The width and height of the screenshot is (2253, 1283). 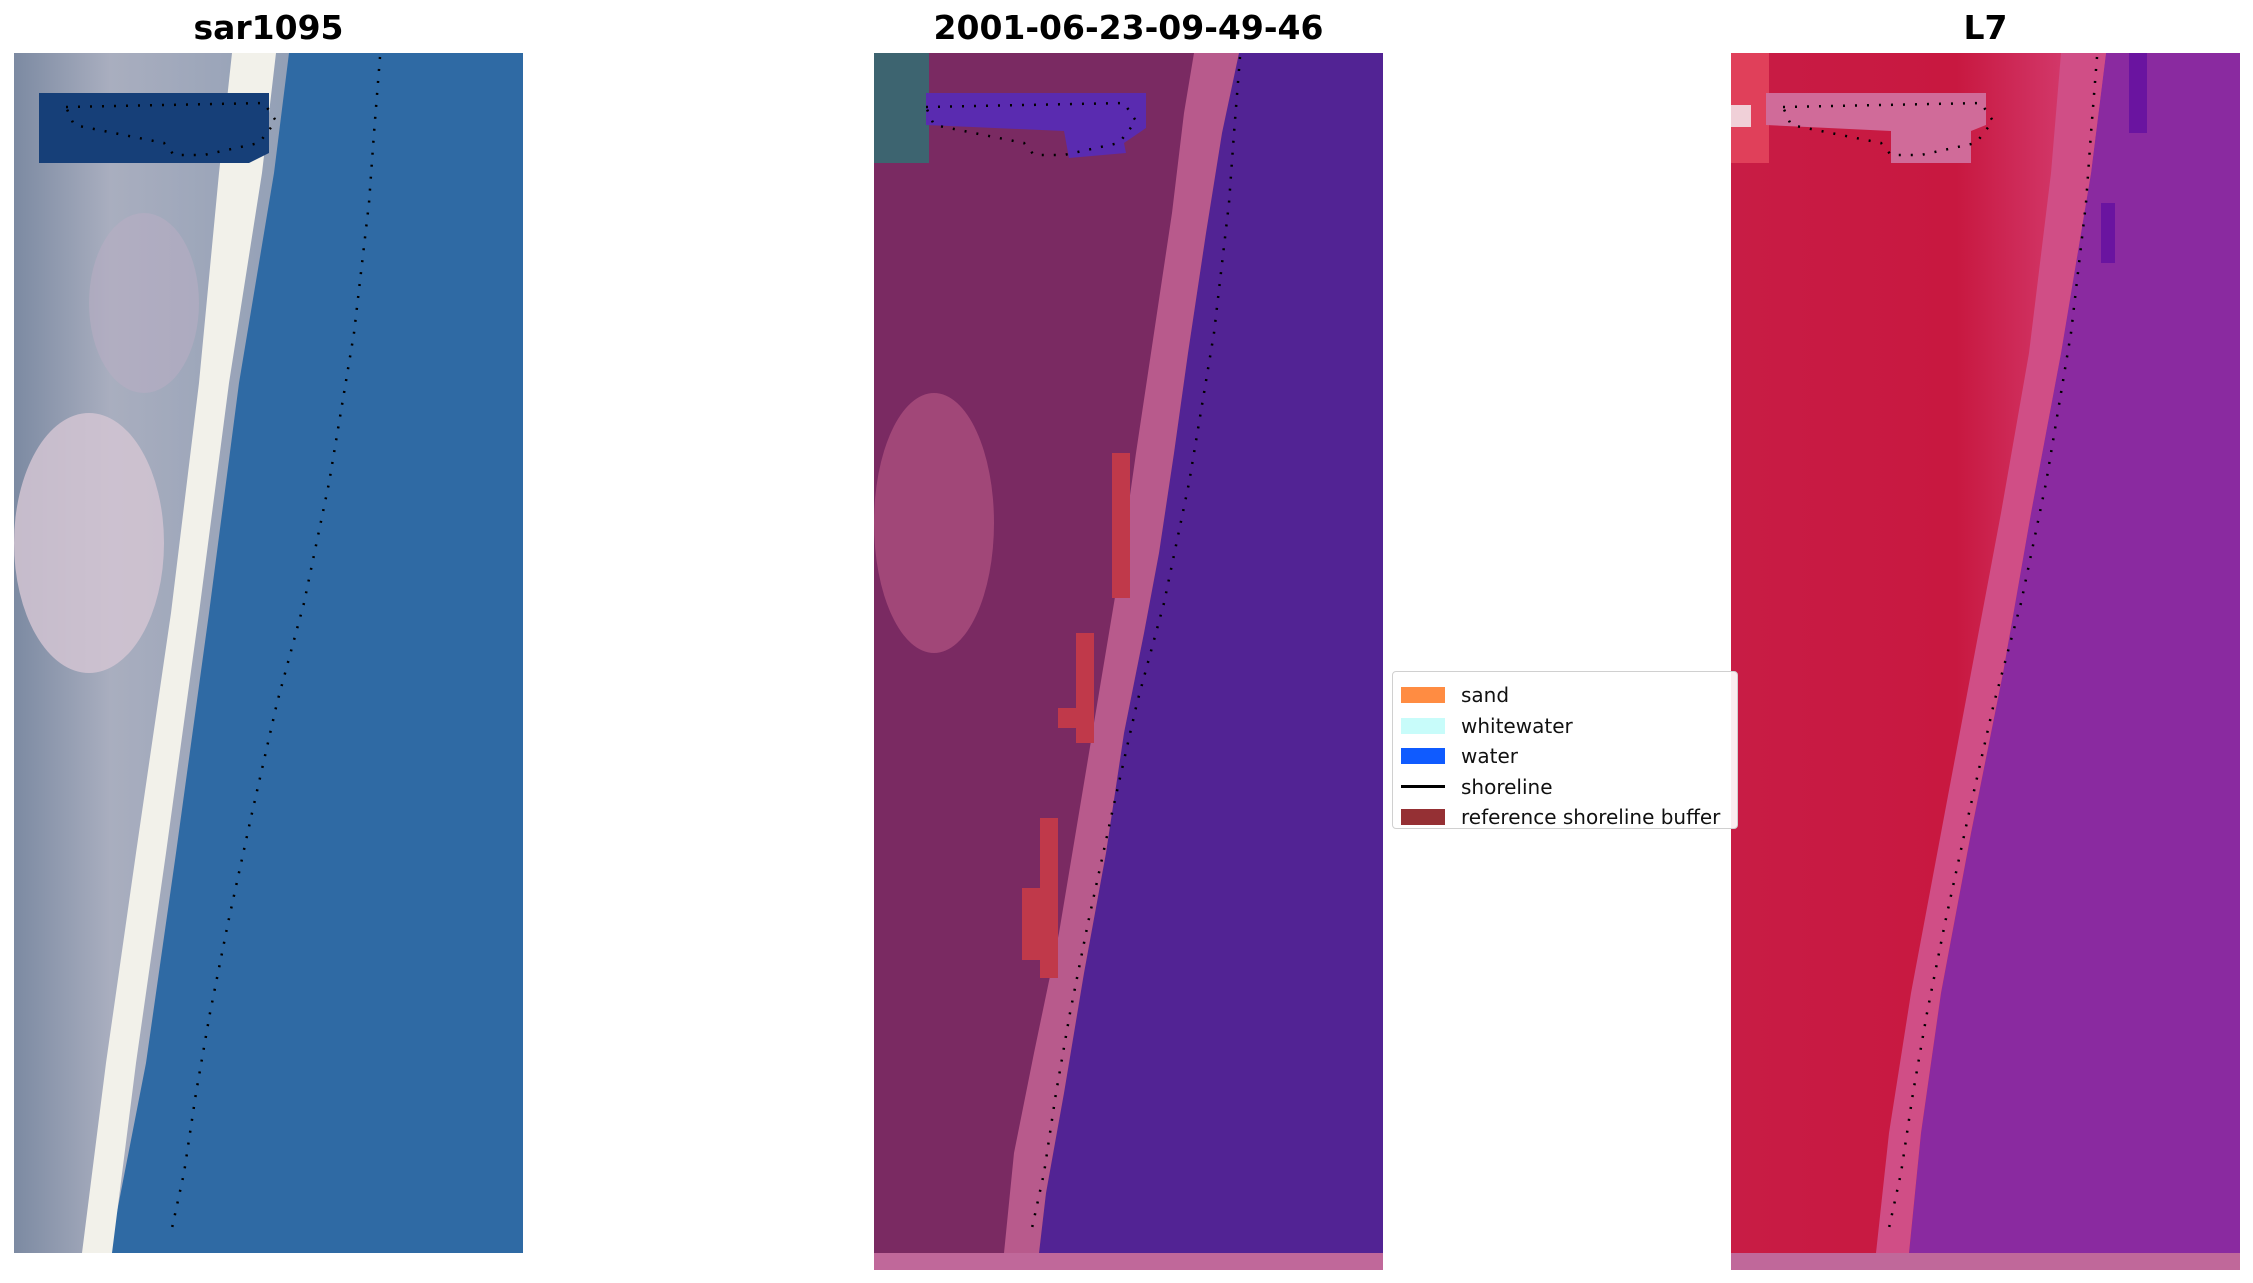 What do you see at coordinates (206, 145) in the screenshot?
I see `rgb-lagoon-bay` at bounding box center [206, 145].